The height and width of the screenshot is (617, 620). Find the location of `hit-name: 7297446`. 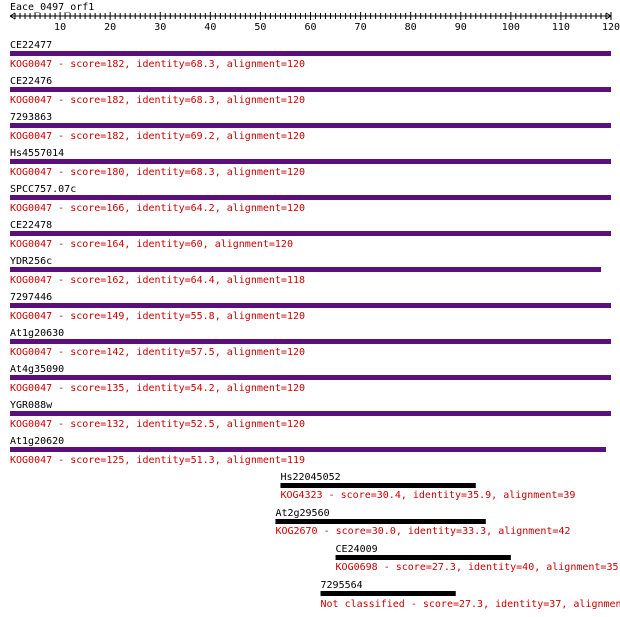

hit-name: 7297446 is located at coordinates (31, 297).